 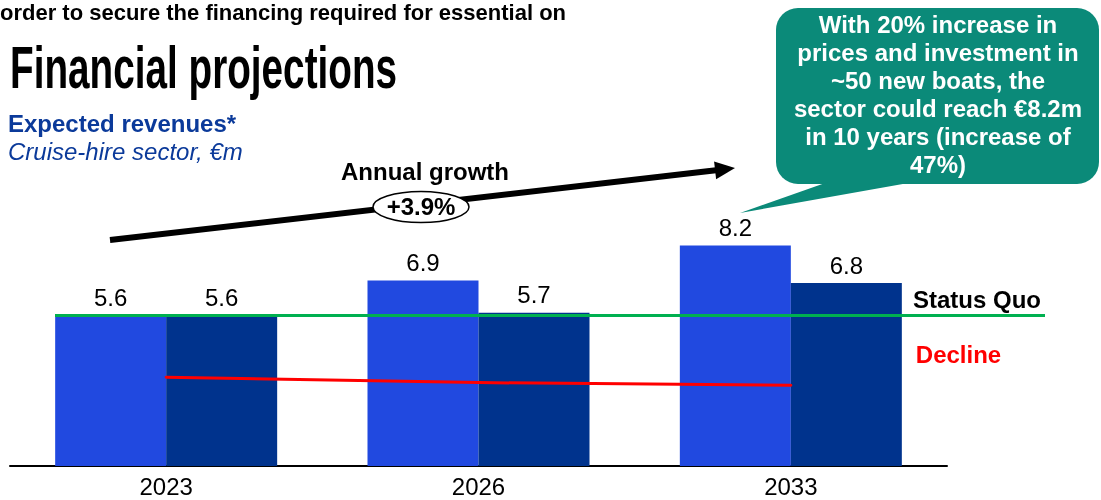 What do you see at coordinates (125, 151) in the screenshot?
I see `y-axis-title: Cruise-hire sector, €m` at bounding box center [125, 151].